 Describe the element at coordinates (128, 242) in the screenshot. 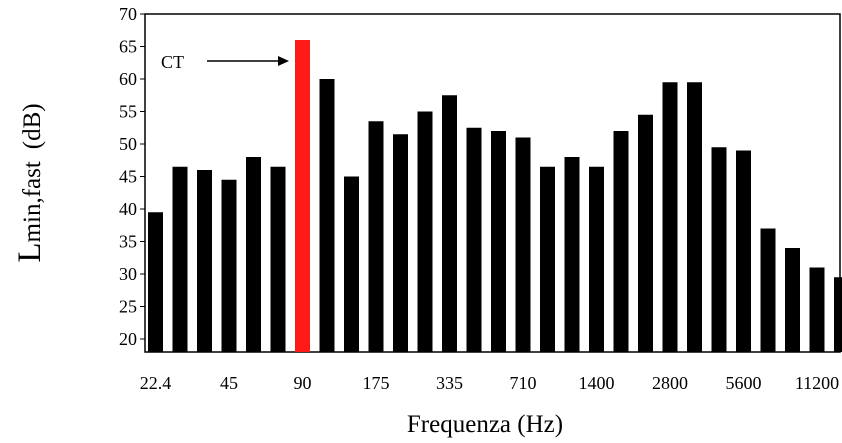

I see `y-tick-label: 35` at that location.